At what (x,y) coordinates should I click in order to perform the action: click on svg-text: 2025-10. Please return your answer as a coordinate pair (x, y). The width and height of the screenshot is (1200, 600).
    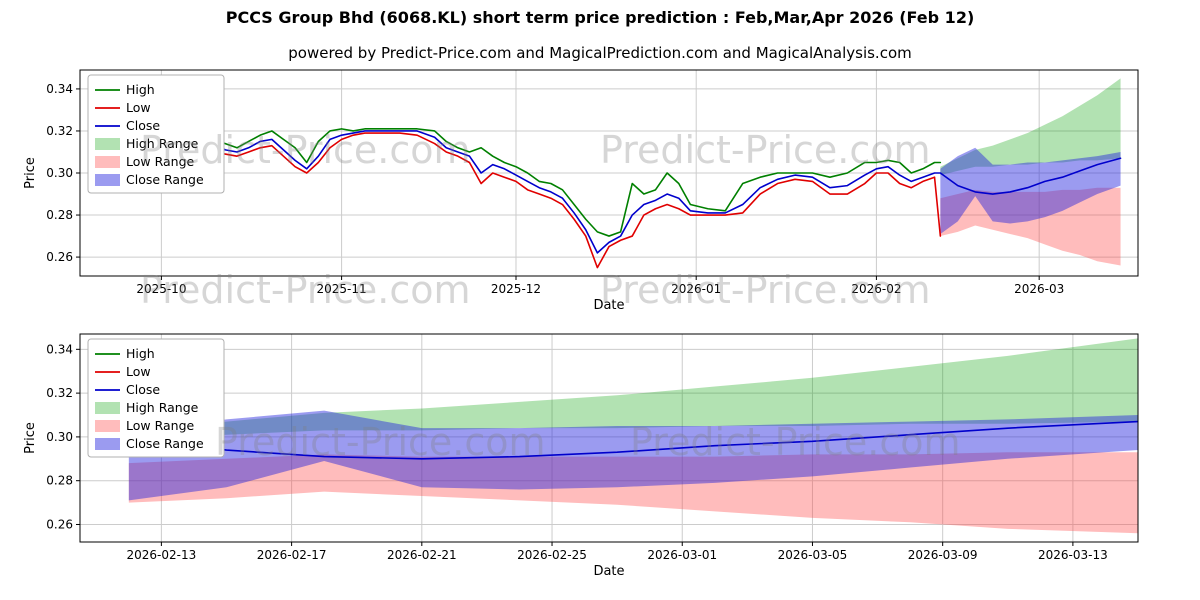
    Looking at the image, I should click on (161, 289).